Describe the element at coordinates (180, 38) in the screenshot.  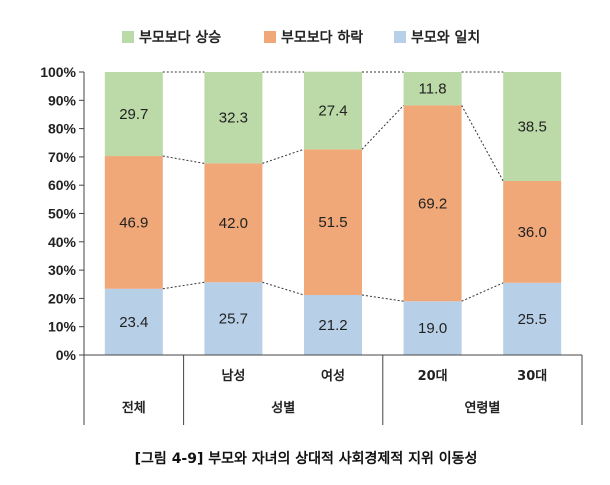
I see `legend-label: 부모보다 상승` at that location.